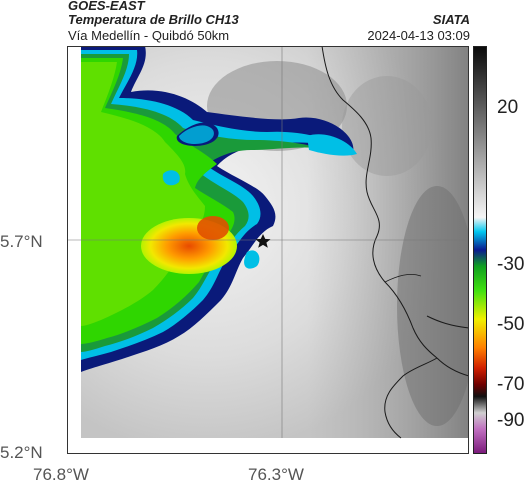  Describe the element at coordinates (21, 452) in the screenshot. I see `lat-tick-label: 5.2°N` at that location.